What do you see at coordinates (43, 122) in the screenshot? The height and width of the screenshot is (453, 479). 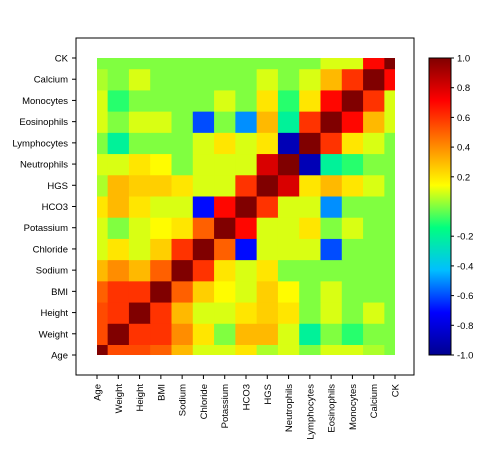 I see `y-tick-label: Eosinophils` at bounding box center [43, 122].